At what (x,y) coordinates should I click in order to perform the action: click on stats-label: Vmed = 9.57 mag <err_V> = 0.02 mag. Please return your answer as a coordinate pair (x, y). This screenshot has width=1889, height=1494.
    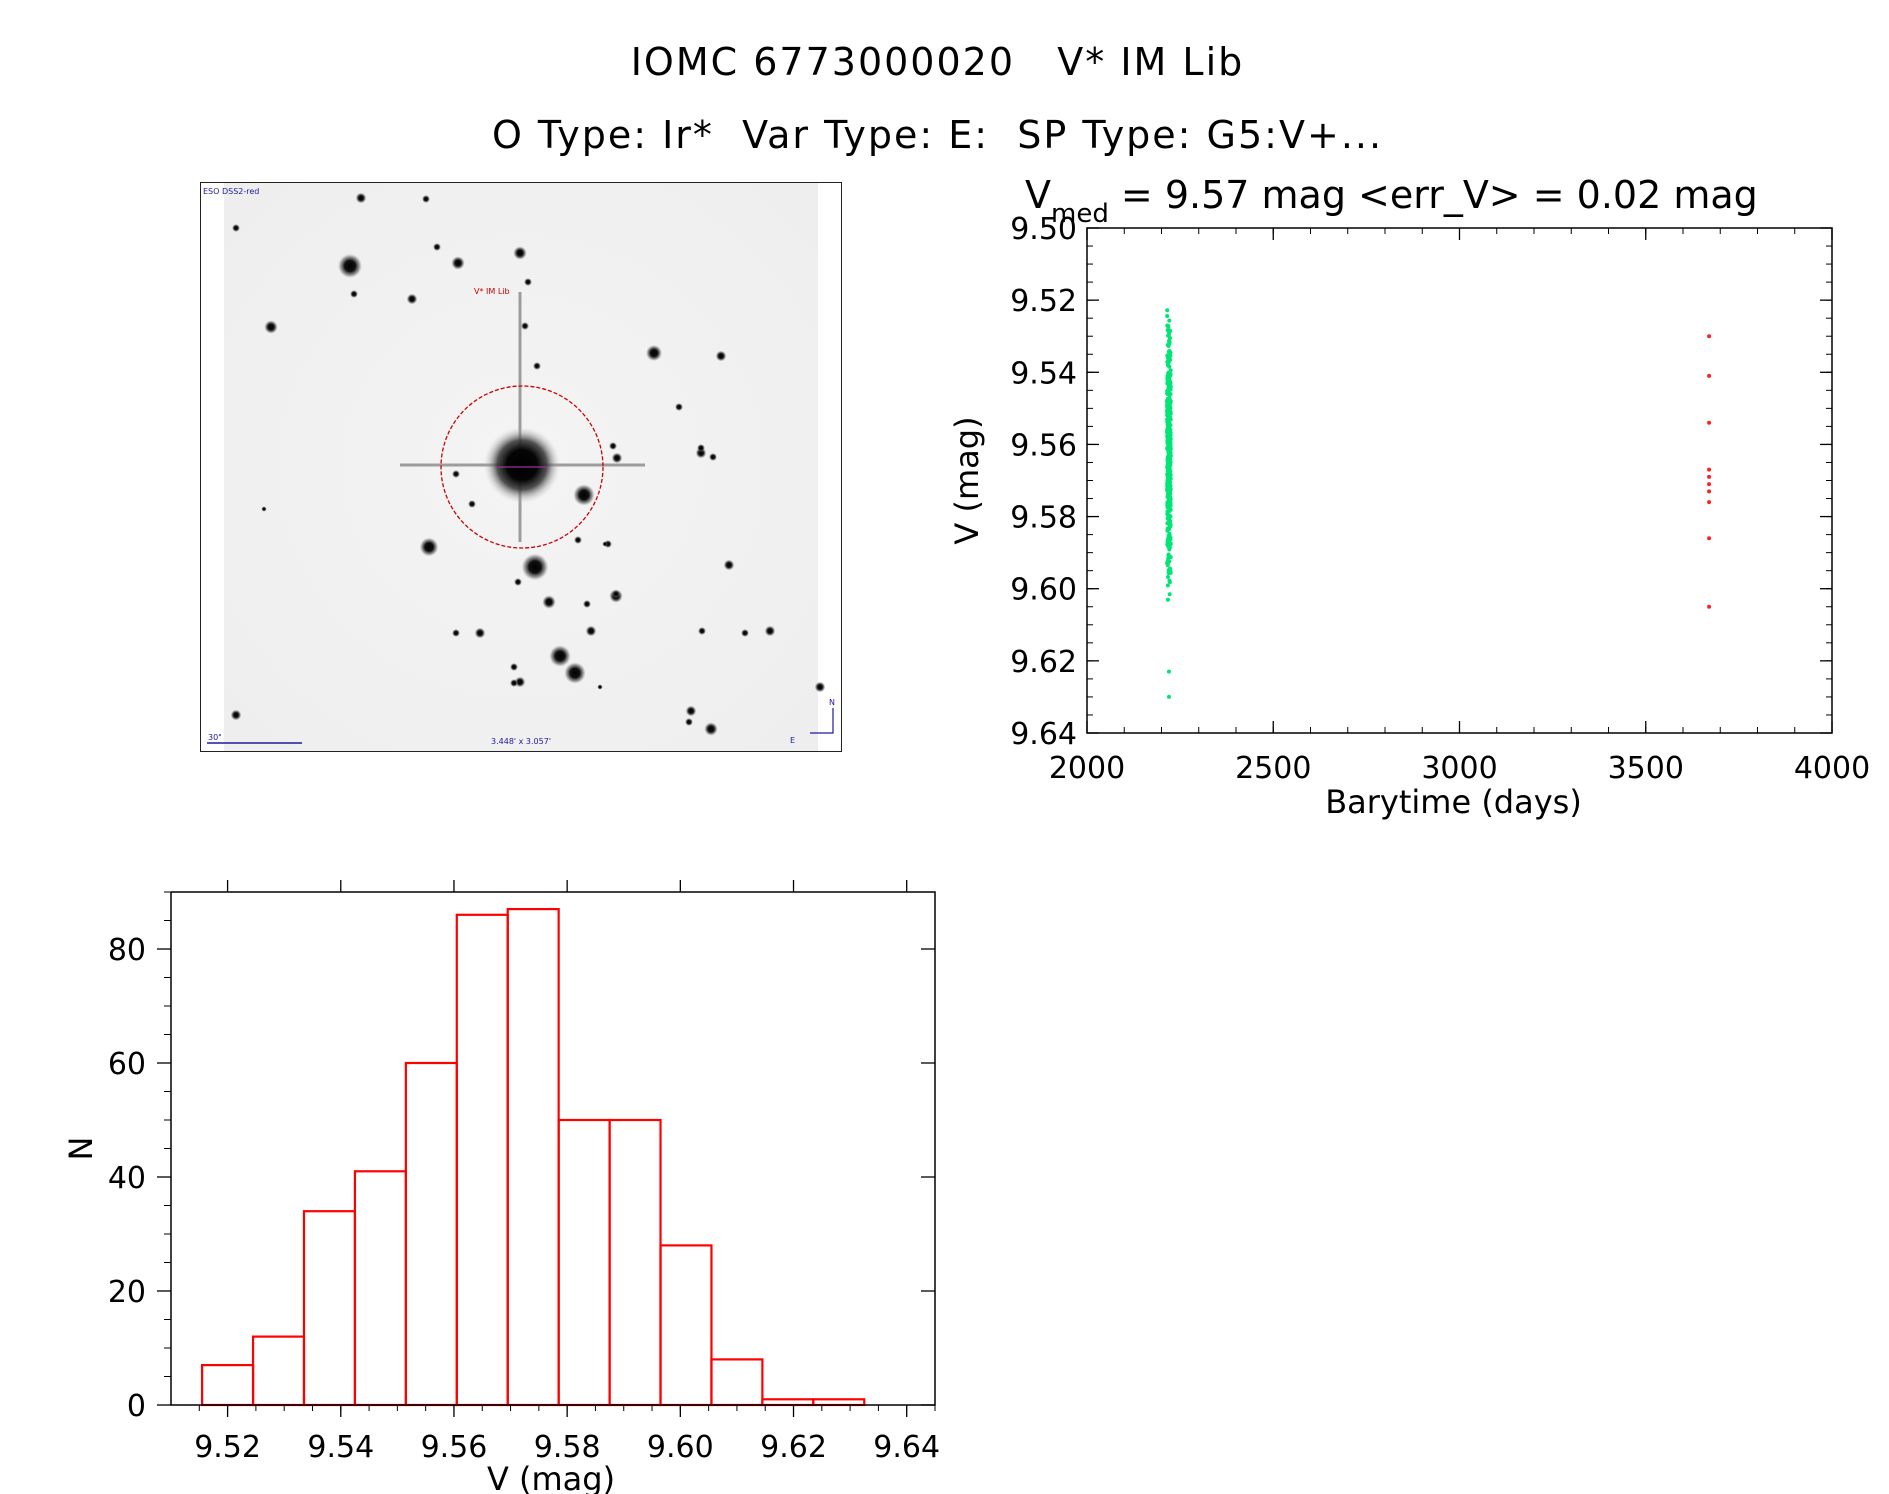
    Looking at the image, I should click on (1391, 201).